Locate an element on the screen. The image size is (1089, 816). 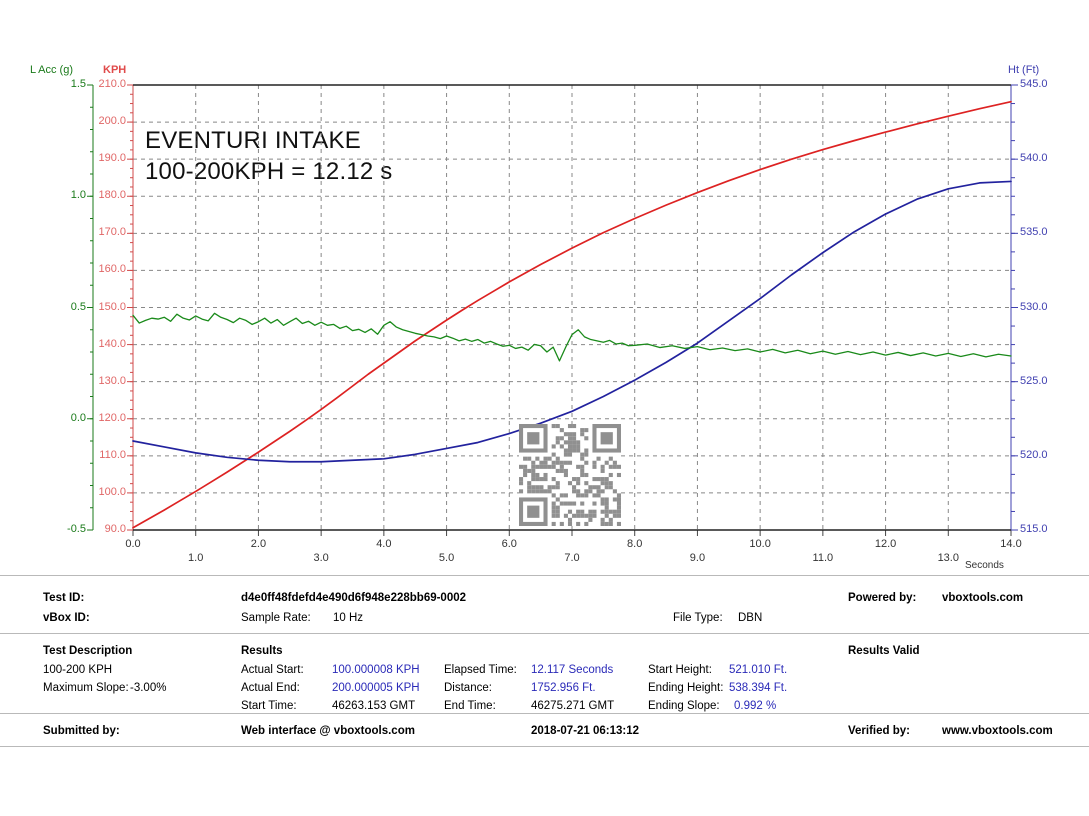
x-tick-label: 6.0 is located at coordinates (509, 544).